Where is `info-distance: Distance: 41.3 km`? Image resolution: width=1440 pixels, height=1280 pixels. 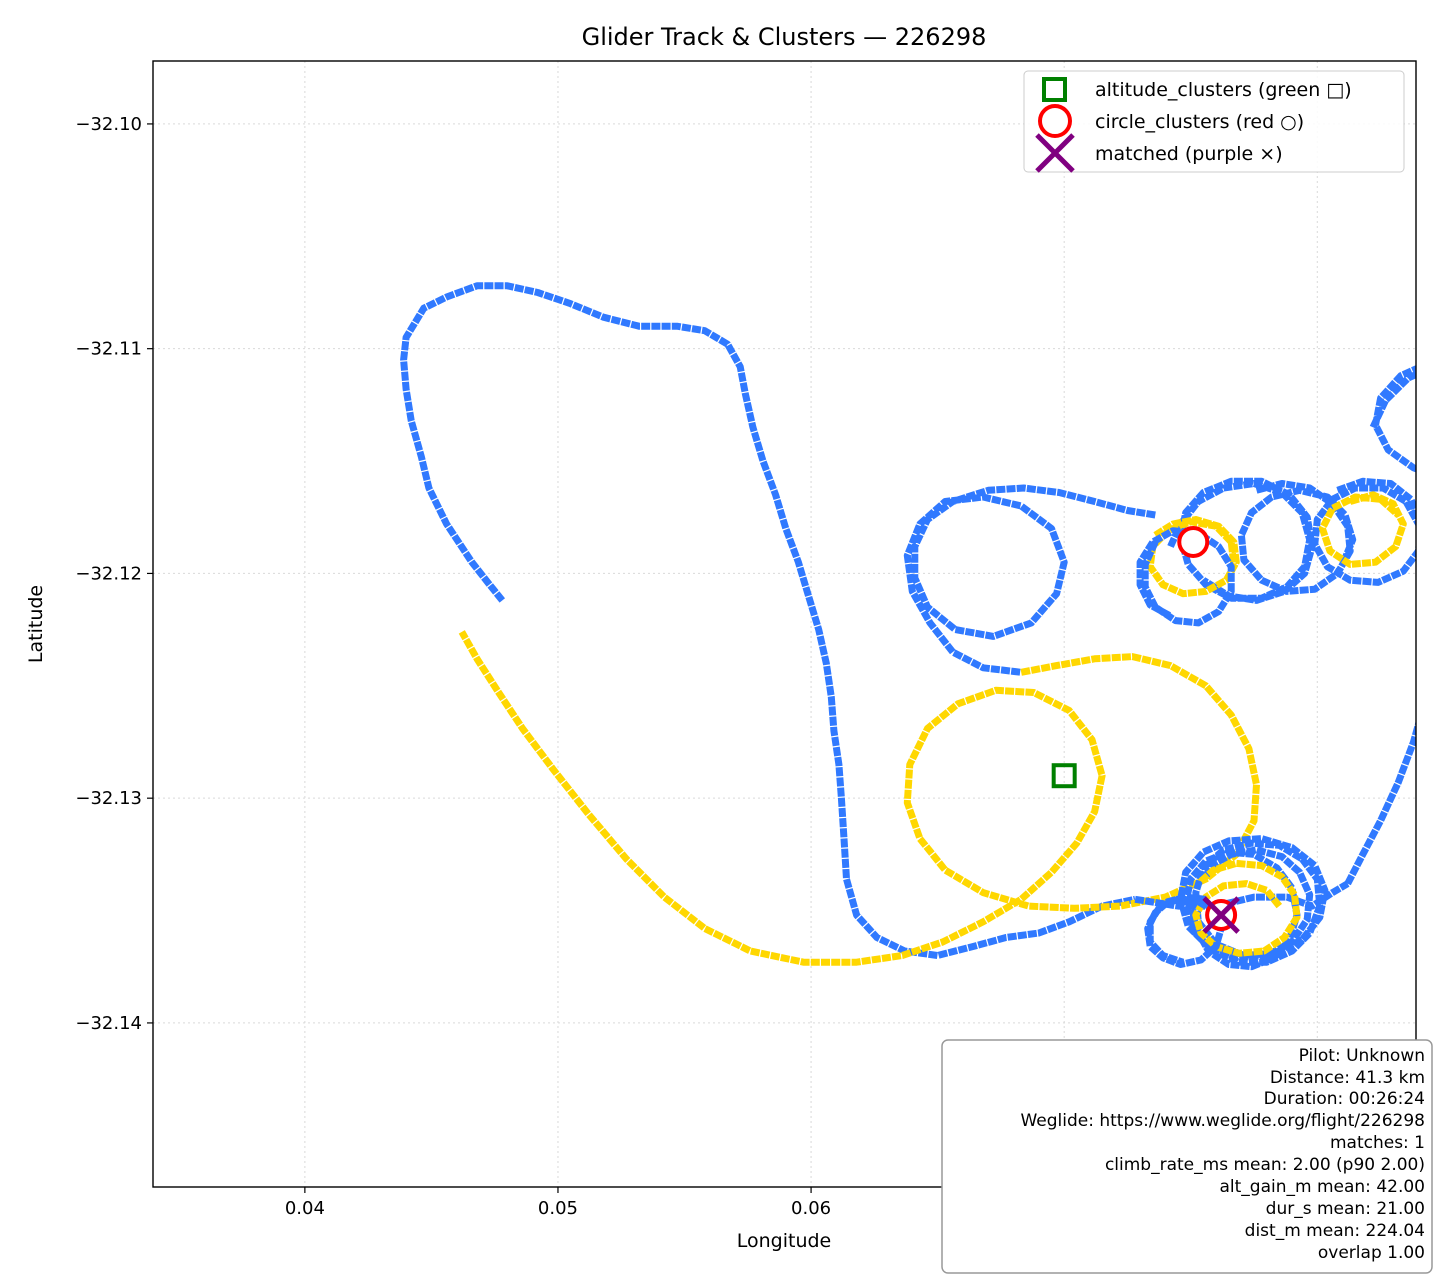
info-distance: Distance: 41.3 km is located at coordinates (1347, 1078).